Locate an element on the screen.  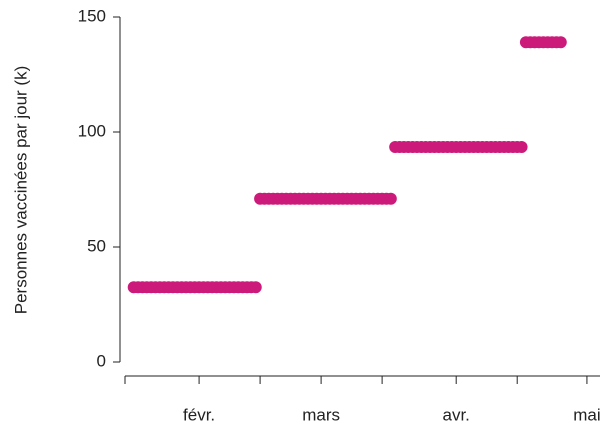
x-tick-label: avr. is located at coordinates (455, 414).